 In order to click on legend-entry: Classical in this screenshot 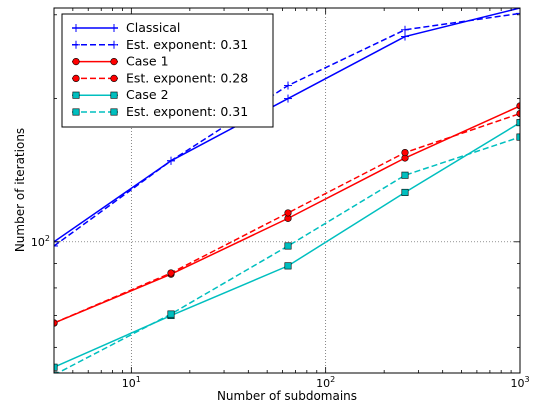, I will do `click(126, 27)`.